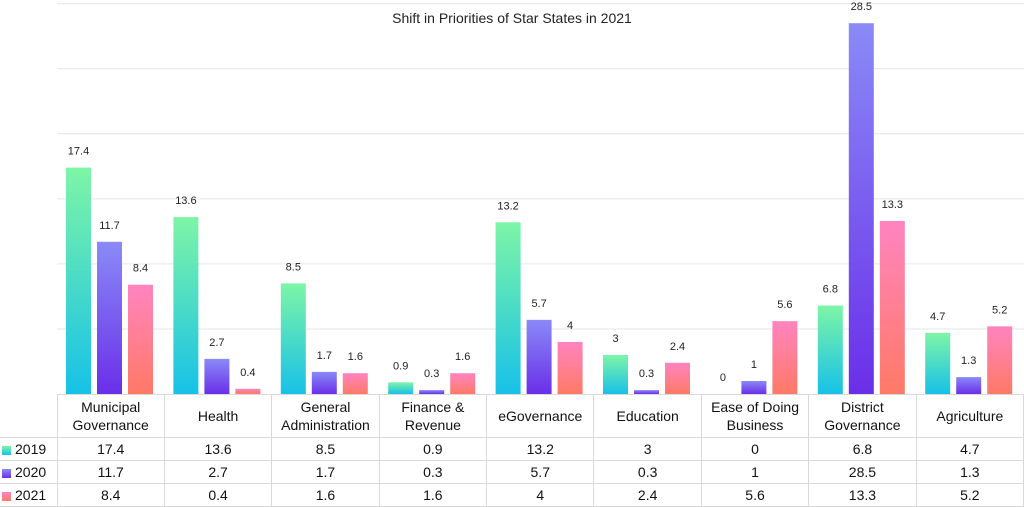  I want to click on category-label-text: Health, so click(218, 416).